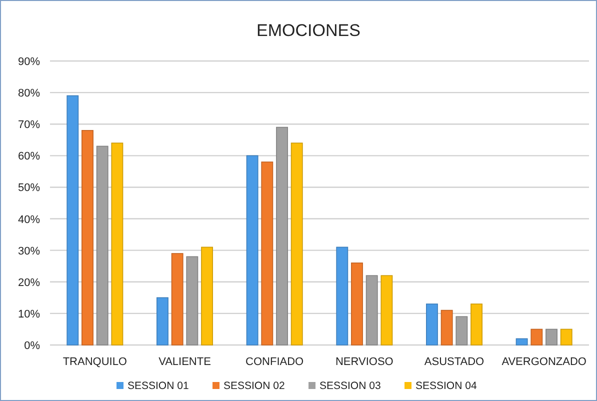 The image size is (597, 401). I want to click on y-tick-label: 90%, so click(29, 62).